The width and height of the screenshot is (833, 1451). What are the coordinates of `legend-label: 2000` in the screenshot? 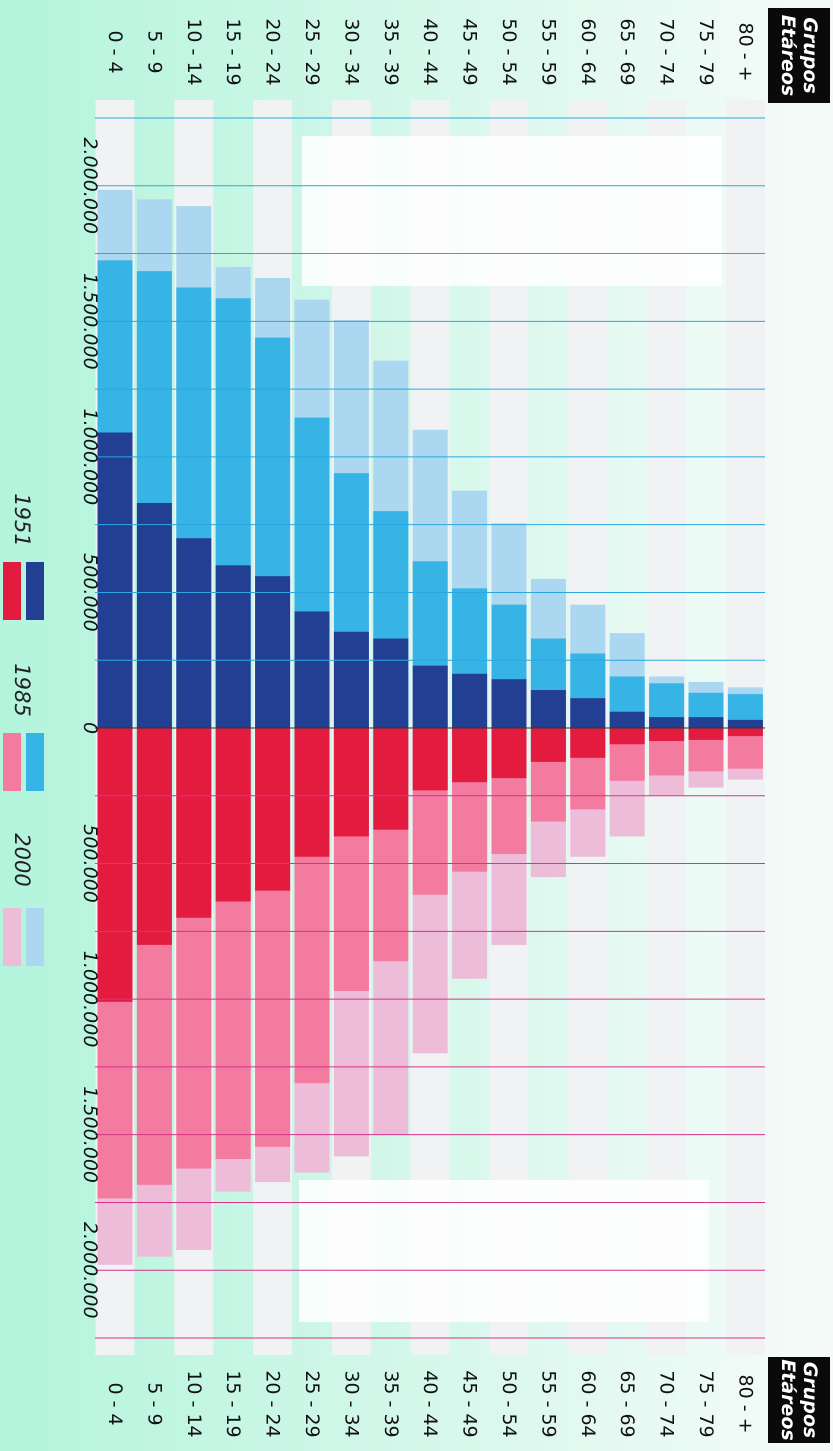 It's located at (22, 859).